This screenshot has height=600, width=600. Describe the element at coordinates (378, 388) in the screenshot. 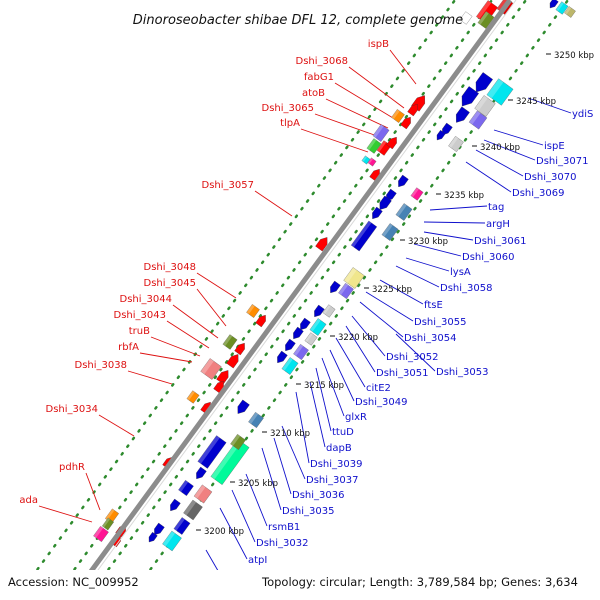

I see `reverse-gene-label: citE2` at that location.